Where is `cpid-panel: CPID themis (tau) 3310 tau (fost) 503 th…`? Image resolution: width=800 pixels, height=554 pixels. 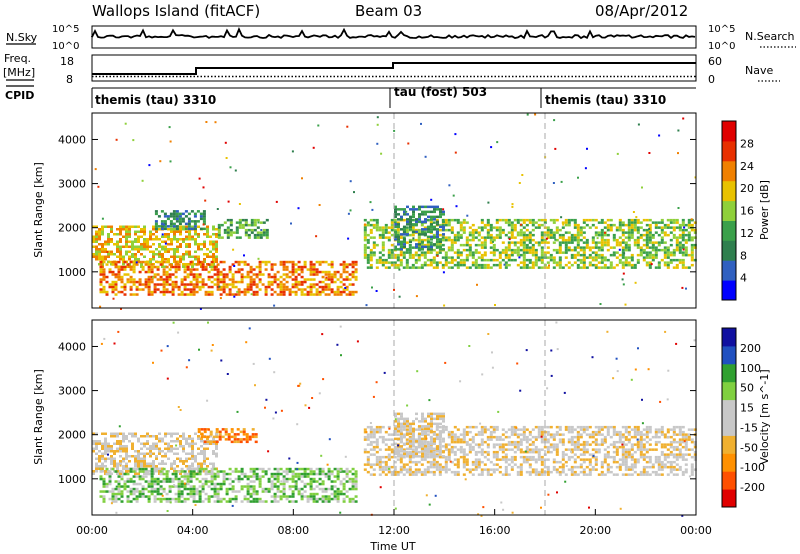 cpid-panel: CPID themis (tau) 3310 tau (fost) 503 th… is located at coordinates (350, 96).